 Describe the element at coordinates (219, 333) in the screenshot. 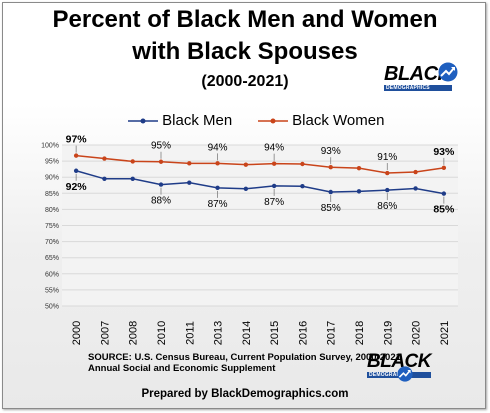

I see `x-tick-label: 2013` at that location.